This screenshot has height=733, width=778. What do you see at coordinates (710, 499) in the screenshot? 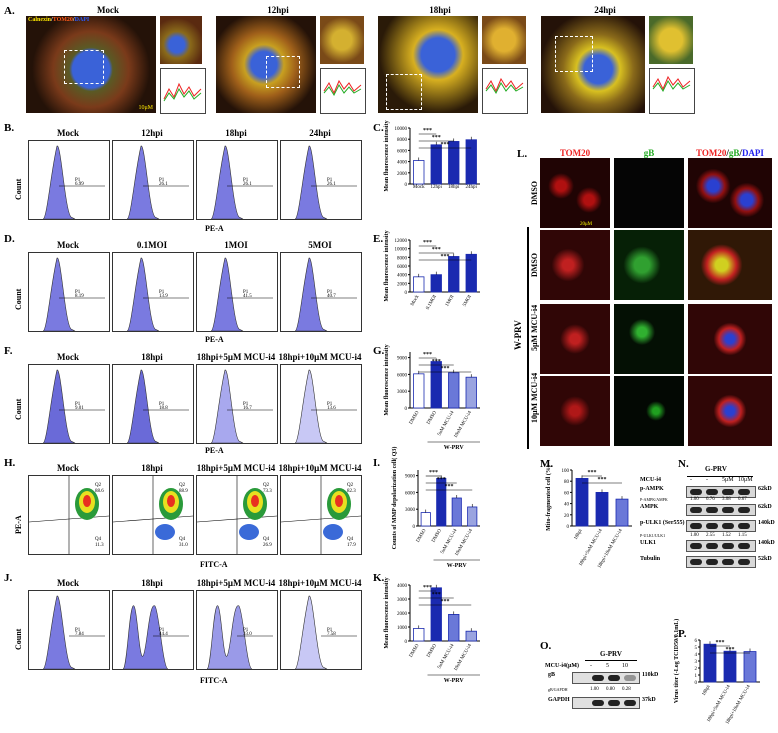
I see `panel-n-ratio: 6.76` at bounding box center [710, 499].